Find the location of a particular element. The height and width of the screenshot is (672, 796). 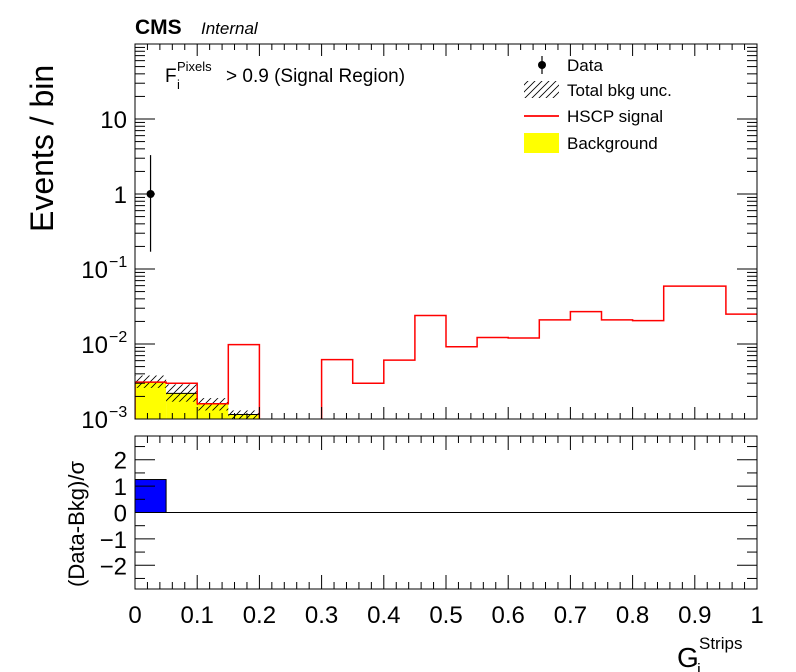

legend-data-marker is located at coordinates (542, 65).